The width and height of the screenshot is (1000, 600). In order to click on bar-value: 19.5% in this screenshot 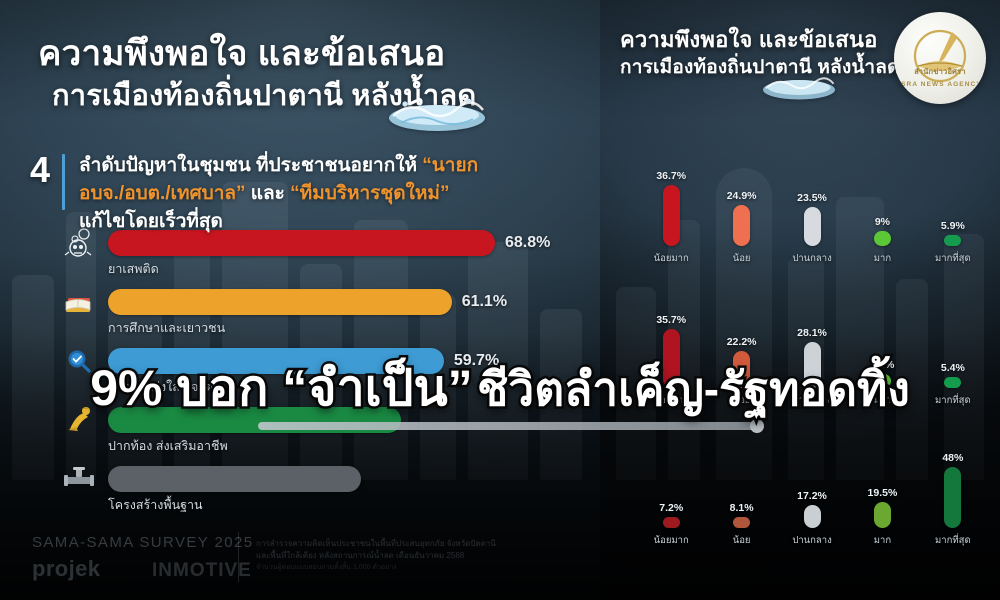, I will do `click(882, 493)`.